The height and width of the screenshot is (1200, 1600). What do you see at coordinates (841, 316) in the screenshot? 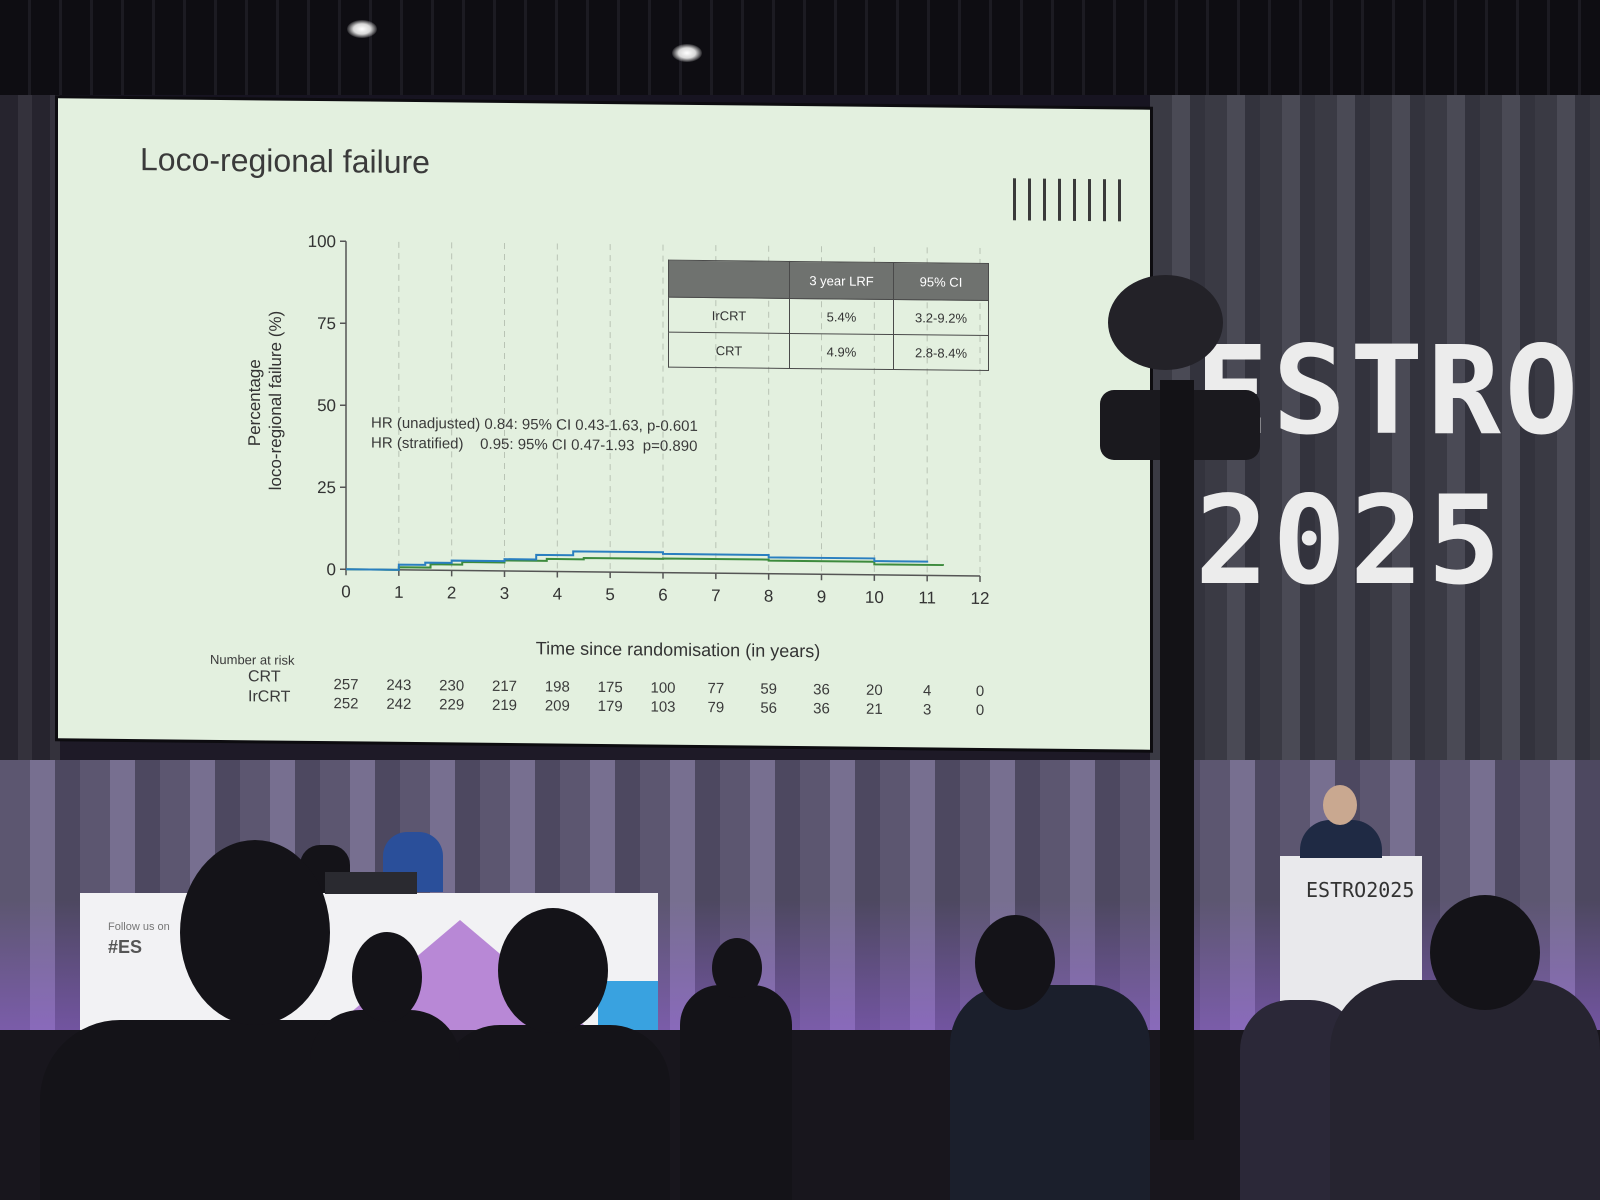
I see `table-cell-lrf: 5.4%` at bounding box center [841, 316].